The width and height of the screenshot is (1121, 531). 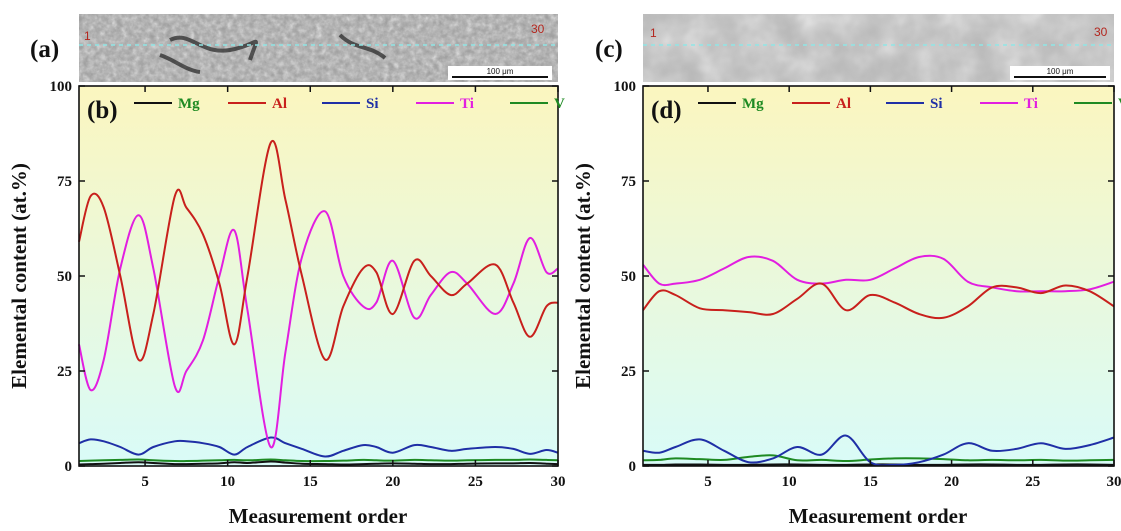 What do you see at coordinates (909, 104) in the screenshot?
I see `chart-d-legend: Mg Al Si Ti V` at bounding box center [909, 104].